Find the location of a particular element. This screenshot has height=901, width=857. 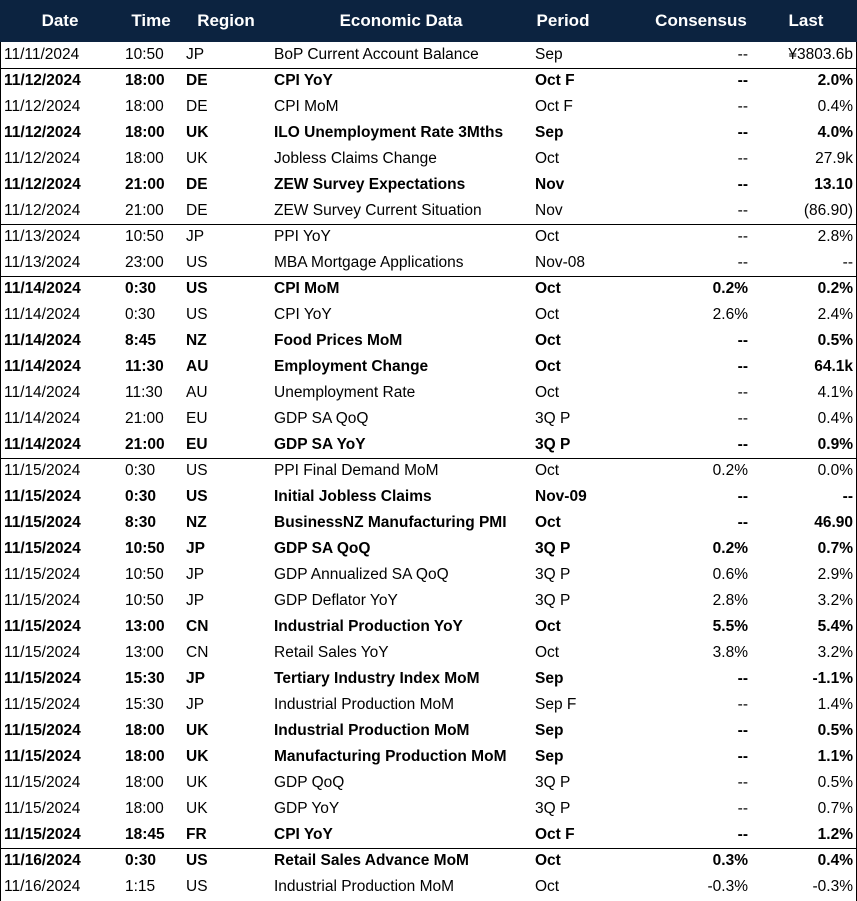

region-cell: AU is located at coordinates (197, 366).